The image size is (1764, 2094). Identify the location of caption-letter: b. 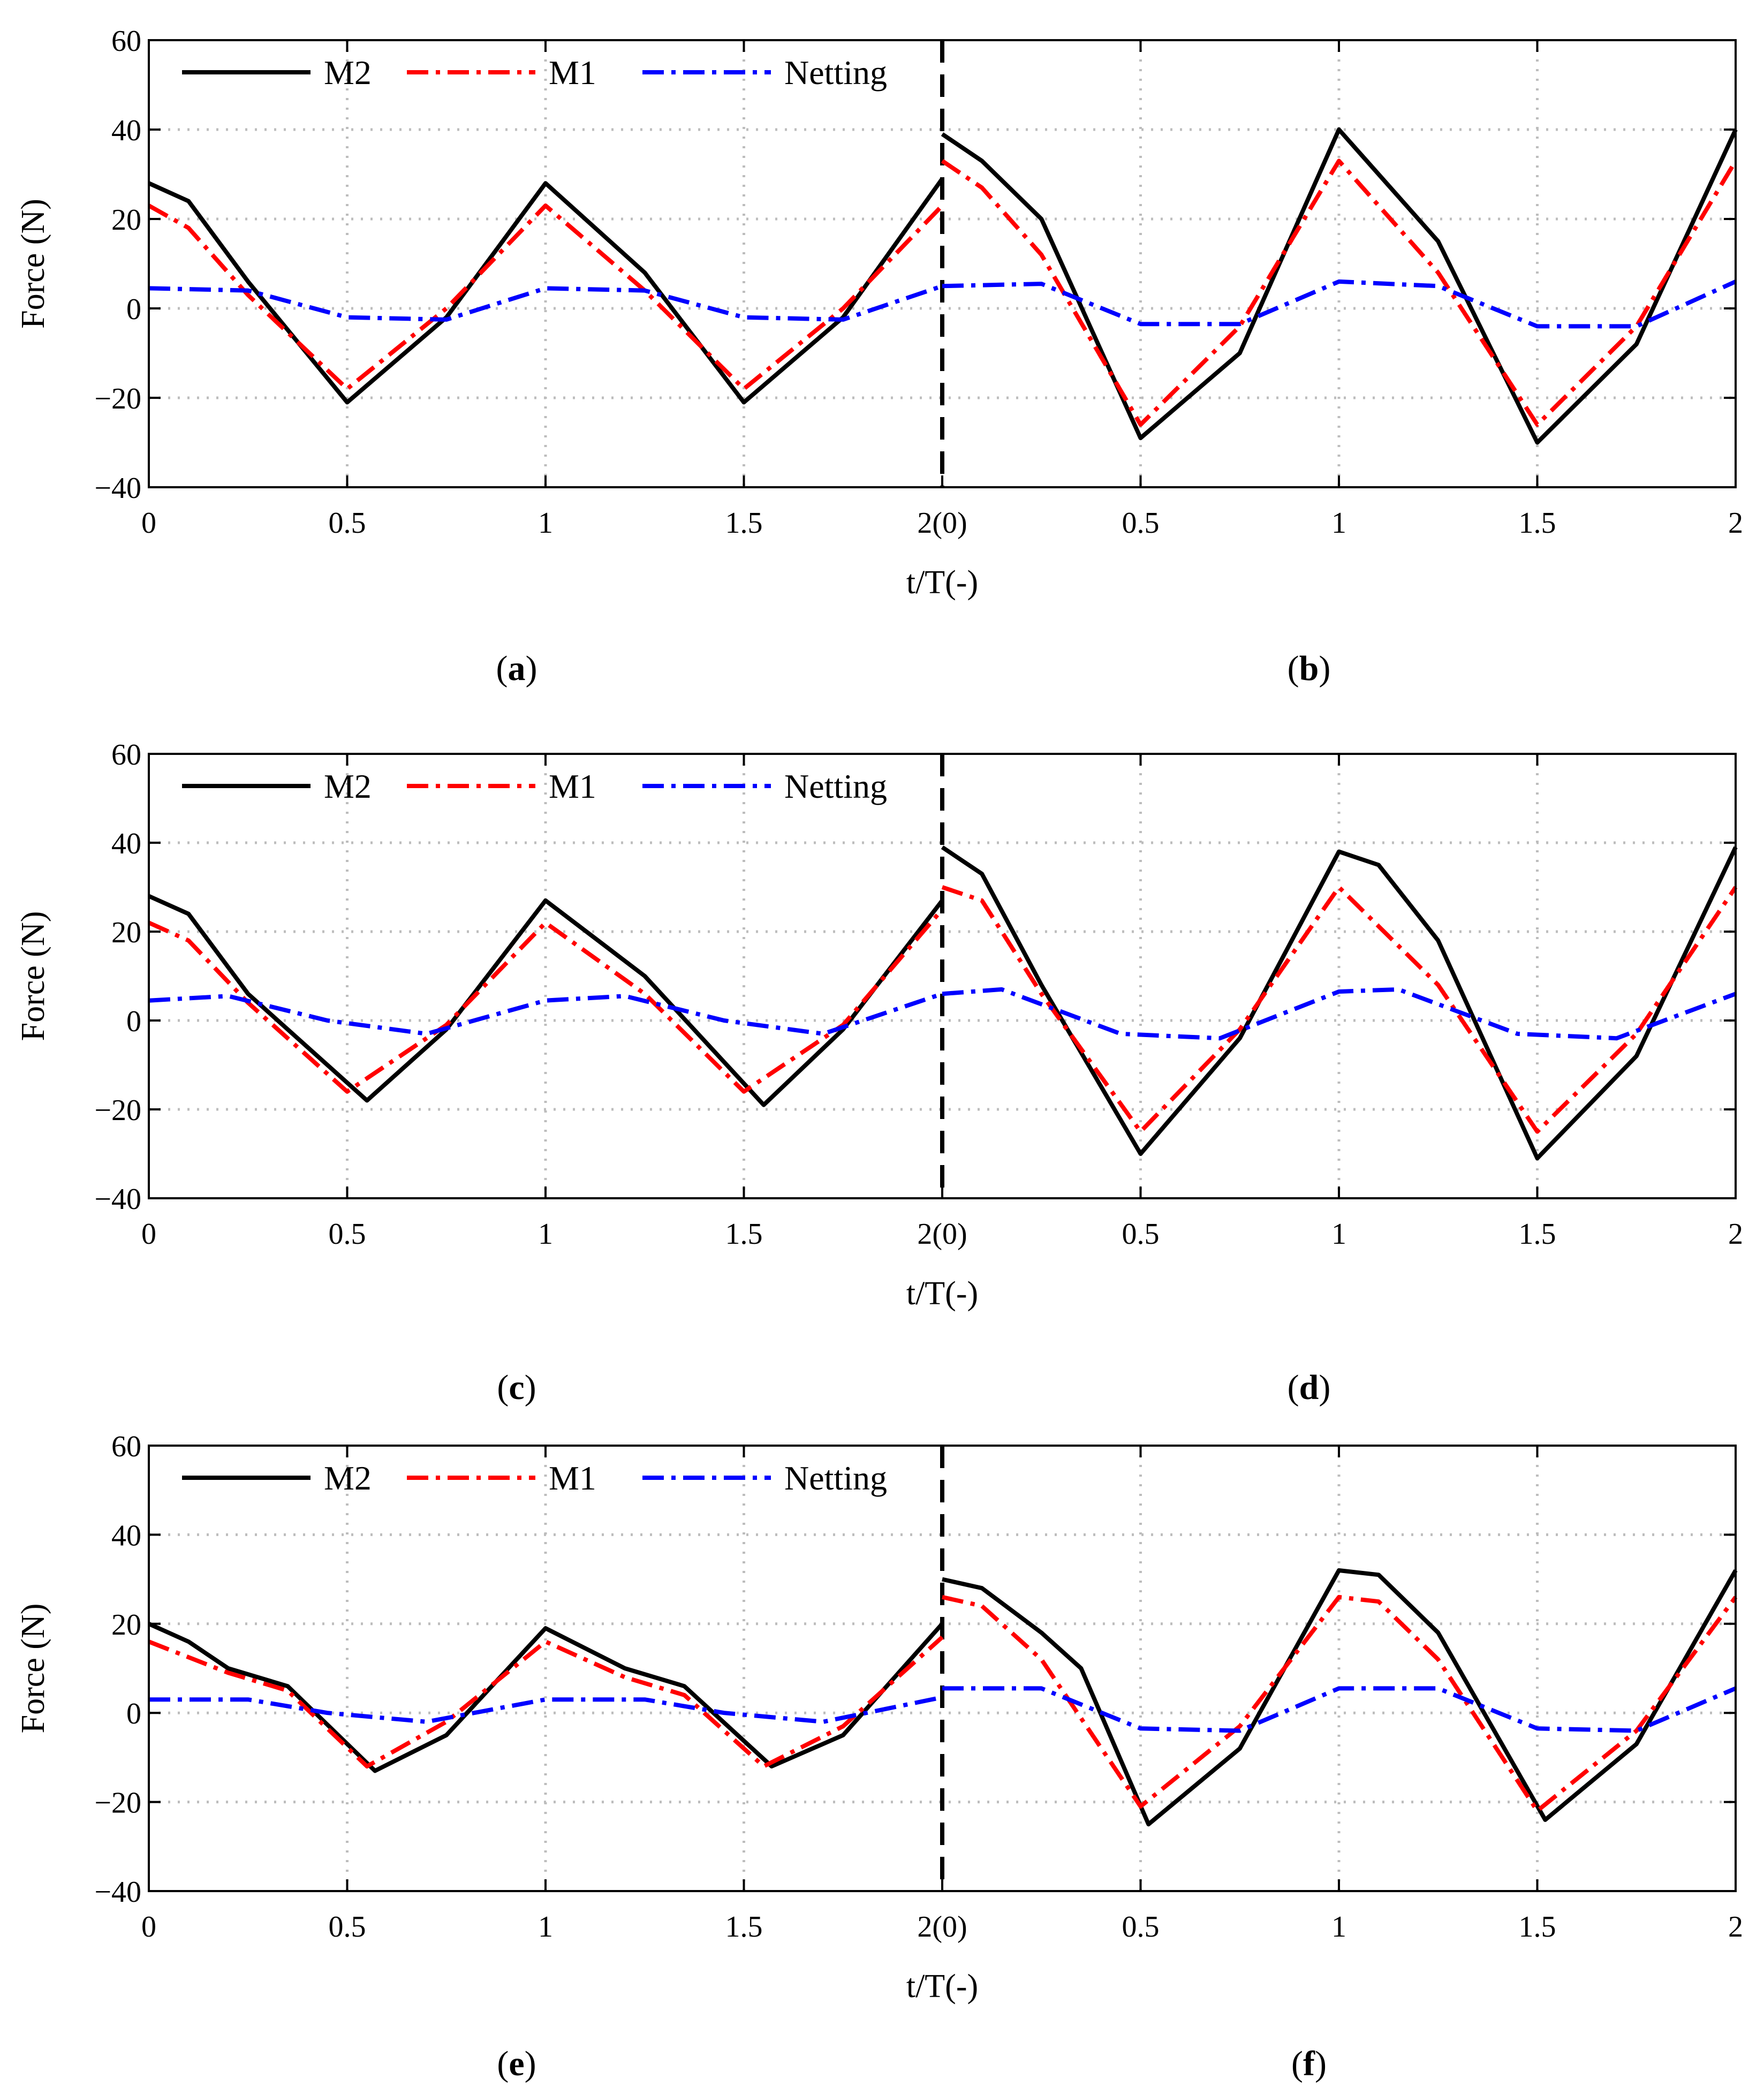
(1309, 669).